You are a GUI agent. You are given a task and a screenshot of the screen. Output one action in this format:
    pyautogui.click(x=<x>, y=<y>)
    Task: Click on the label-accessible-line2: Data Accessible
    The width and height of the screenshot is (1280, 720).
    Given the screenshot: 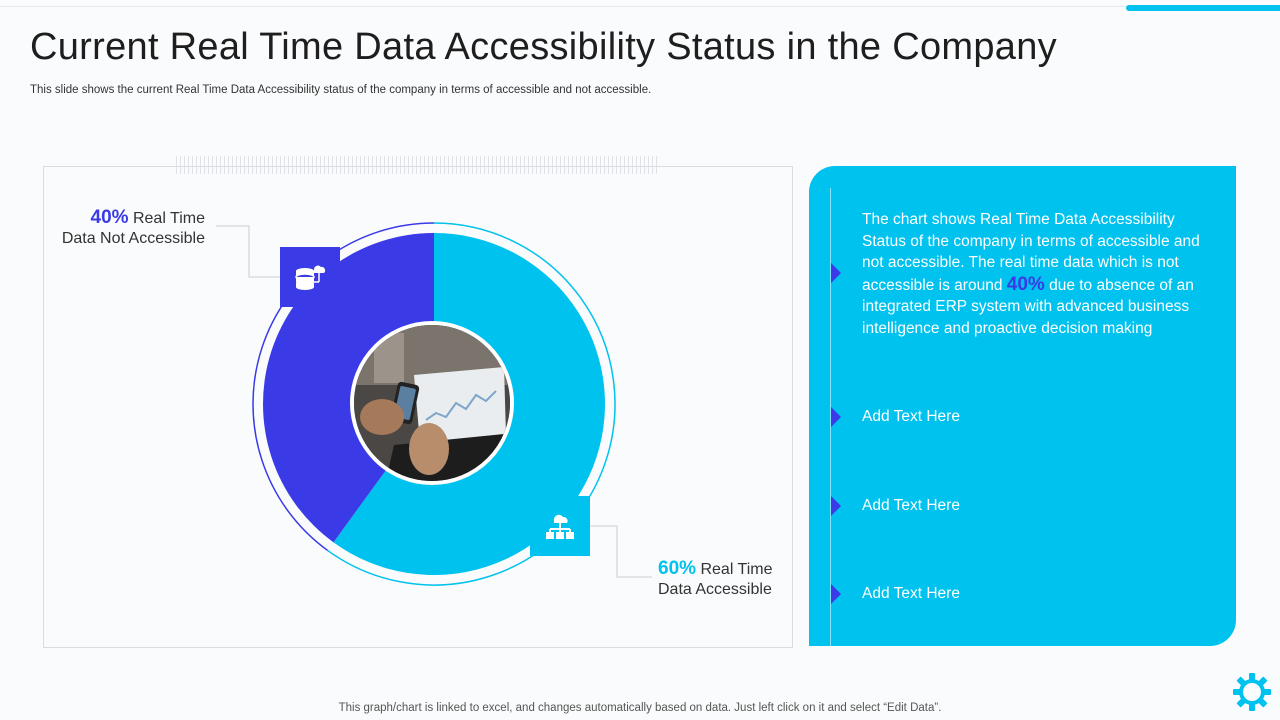 What is the action you would take?
    pyautogui.click(x=715, y=589)
    